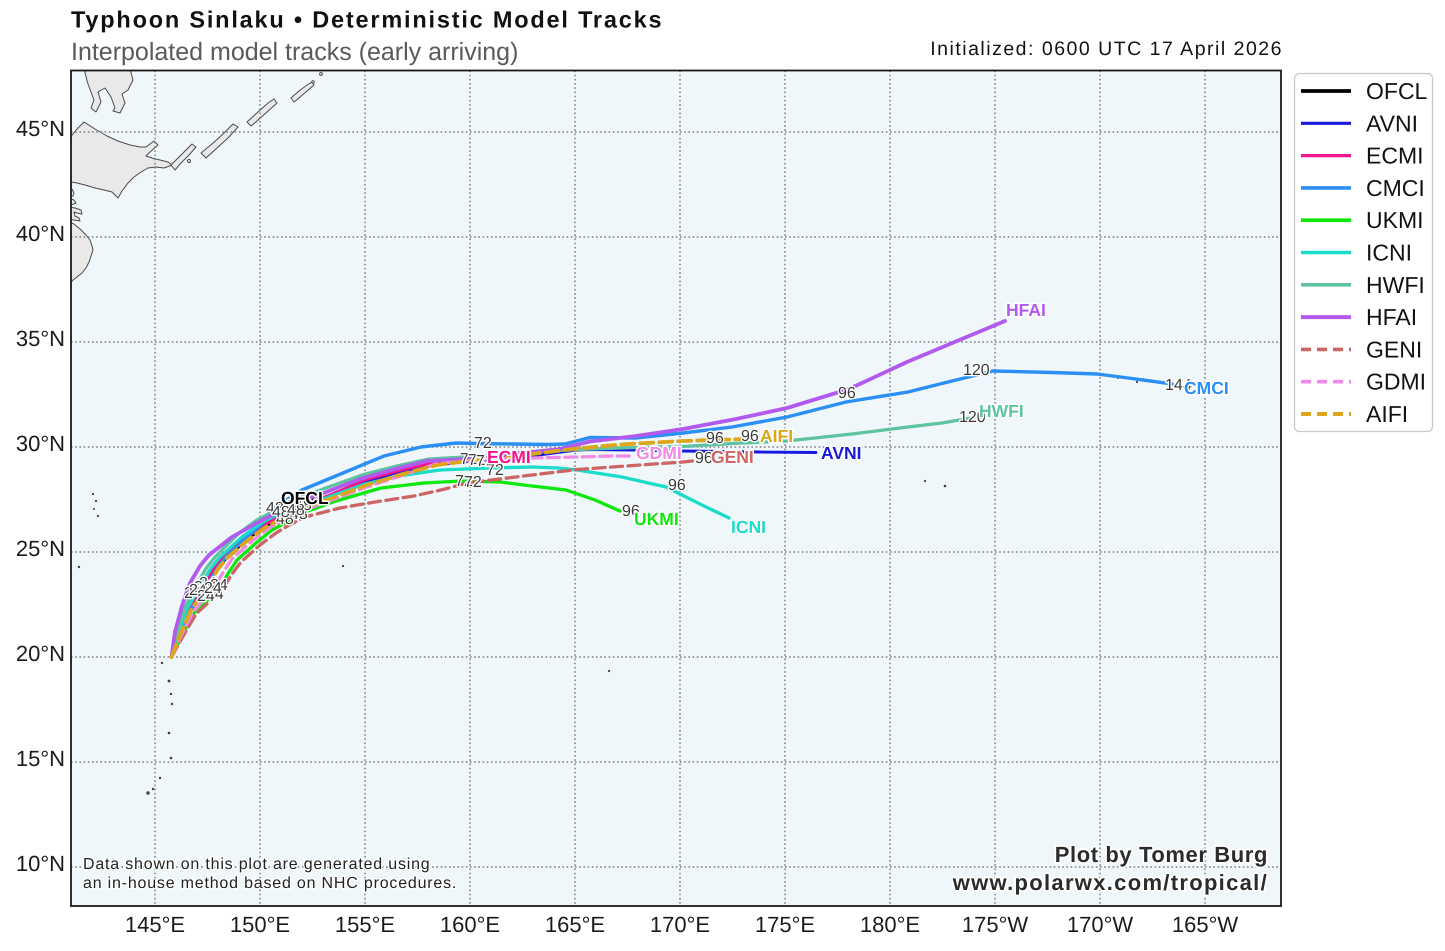  What do you see at coordinates (40, 233) in the screenshot?
I see `svg-text: 40°N` at bounding box center [40, 233].